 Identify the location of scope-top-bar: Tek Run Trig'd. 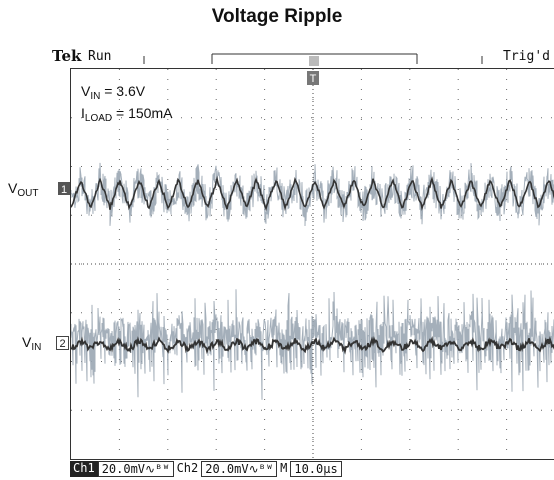
(303, 56).